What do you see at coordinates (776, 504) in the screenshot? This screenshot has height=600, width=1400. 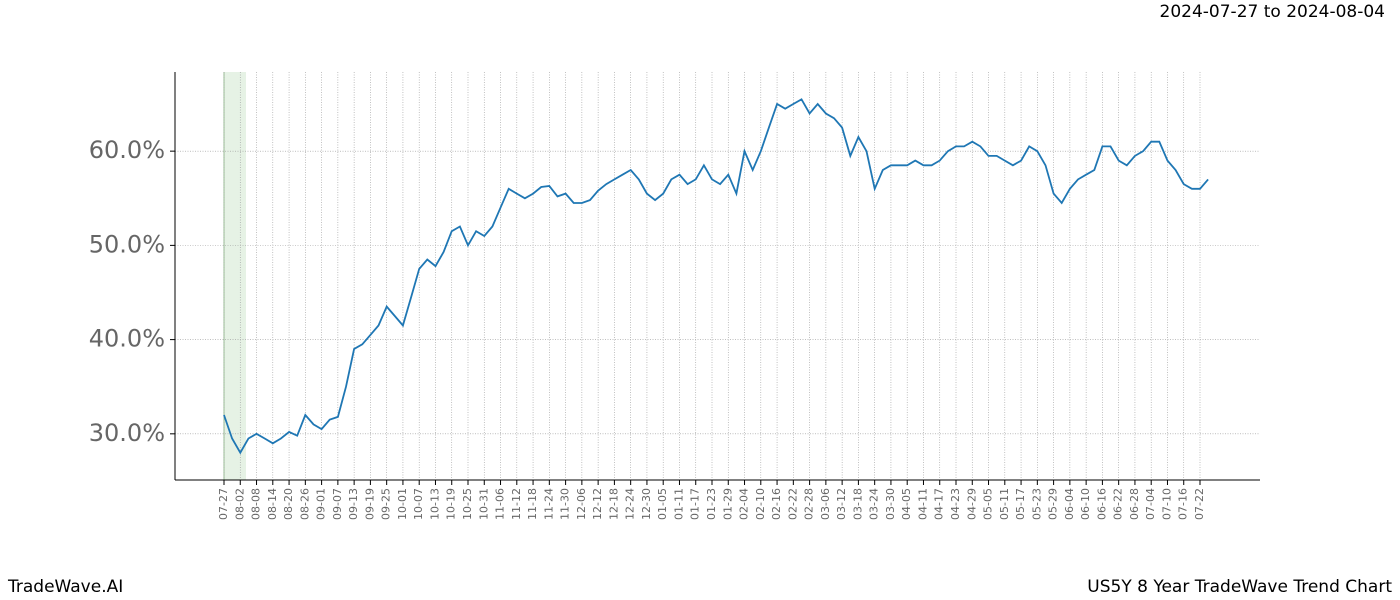 I see `x-tick-label: 02-16` at bounding box center [776, 504].